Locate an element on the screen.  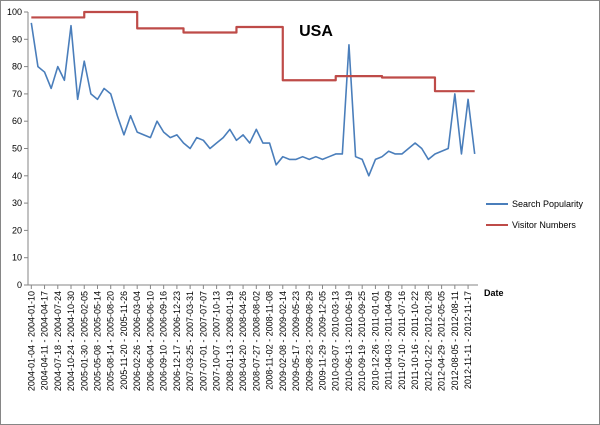
x-tick-label: 2012-11-11 - 2012-11-17 is located at coordinates (468, 340).